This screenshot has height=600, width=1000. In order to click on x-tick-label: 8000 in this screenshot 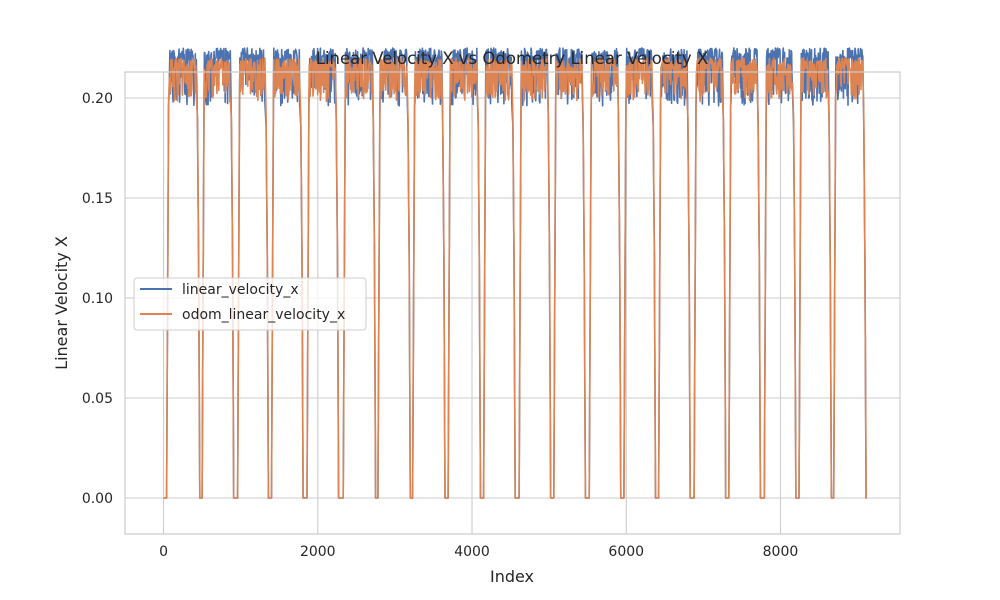, I will do `click(781, 552)`.